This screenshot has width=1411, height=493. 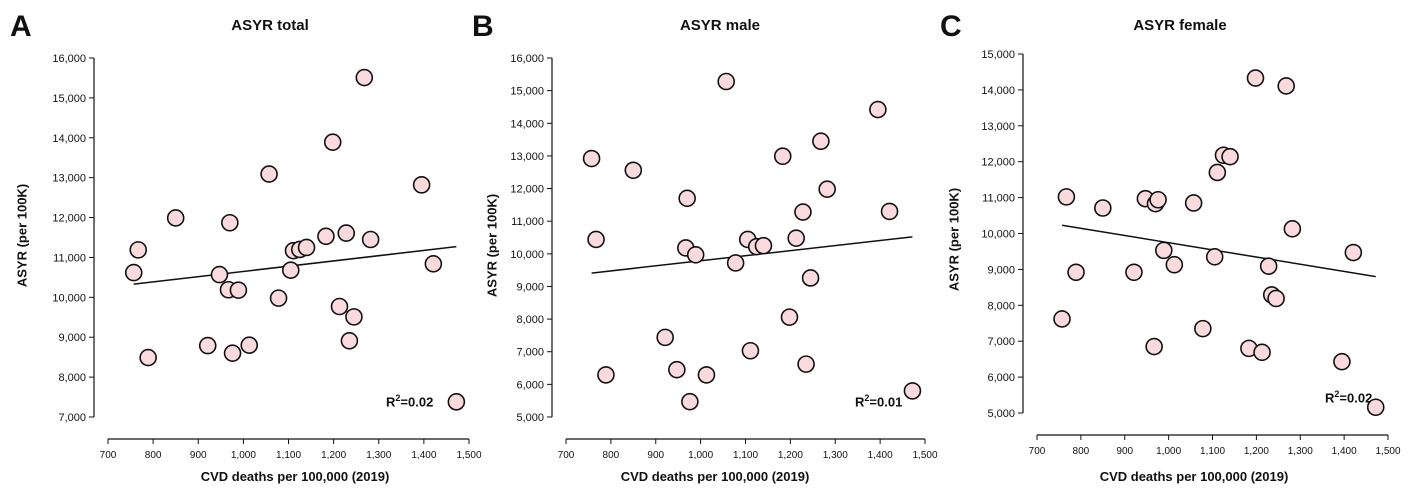 What do you see at coordinates (483, 26) in the screenshot?
I see `panel-letter-b: B` at bounding box center [483, 26].